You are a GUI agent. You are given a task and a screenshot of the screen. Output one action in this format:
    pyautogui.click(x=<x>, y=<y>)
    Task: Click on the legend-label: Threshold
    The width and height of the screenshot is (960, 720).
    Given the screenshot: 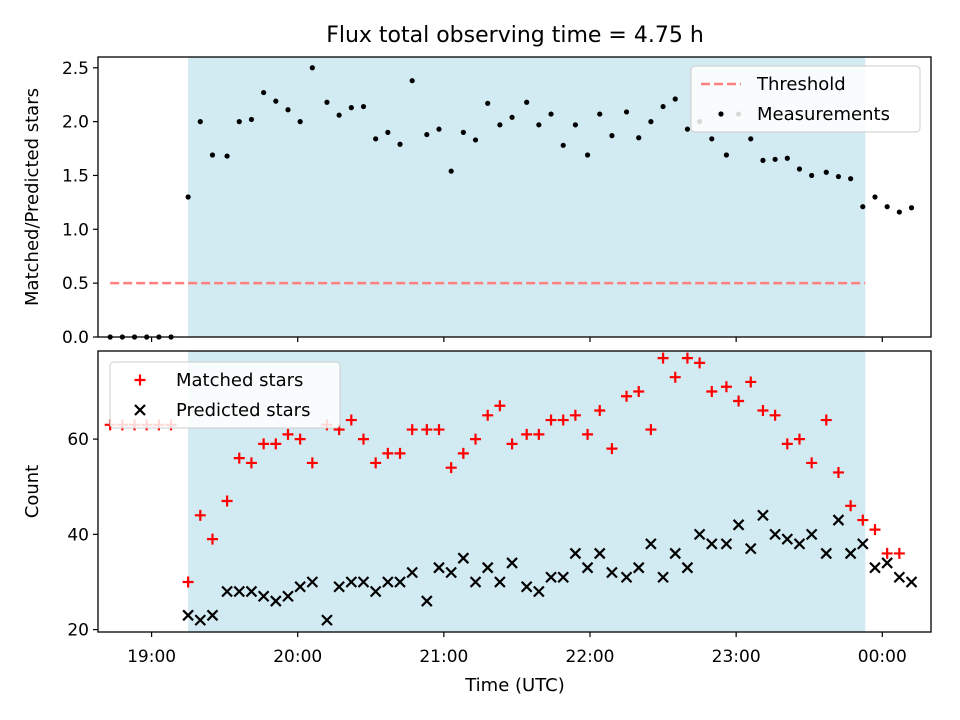 What is the action you would take?
    pyautogui.click(x=801, y=84)
    